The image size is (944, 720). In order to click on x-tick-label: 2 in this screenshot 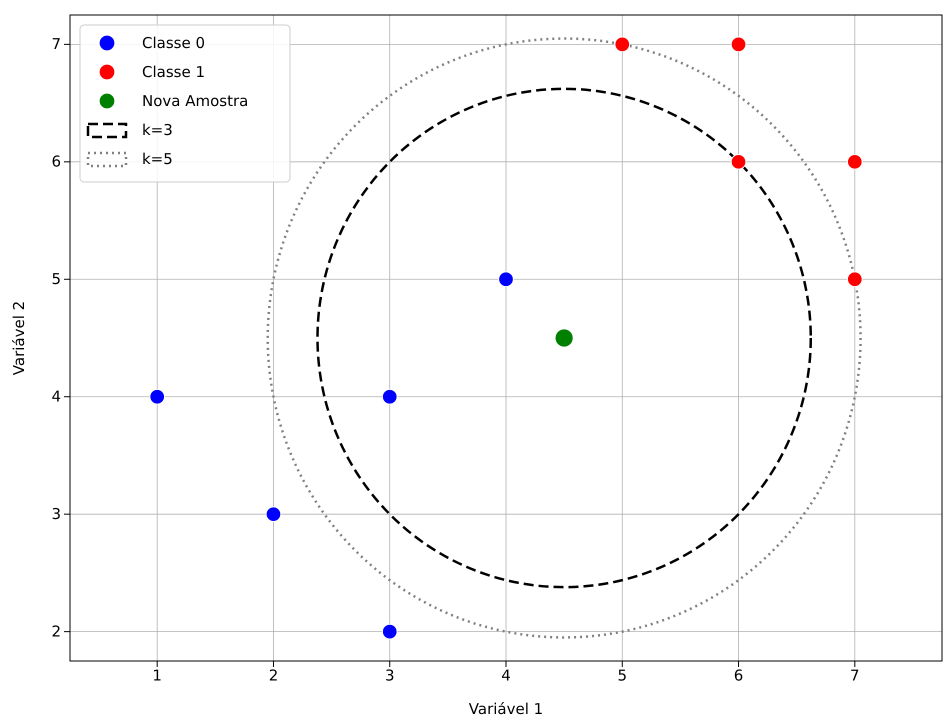, I will do `click(273, 675)`.